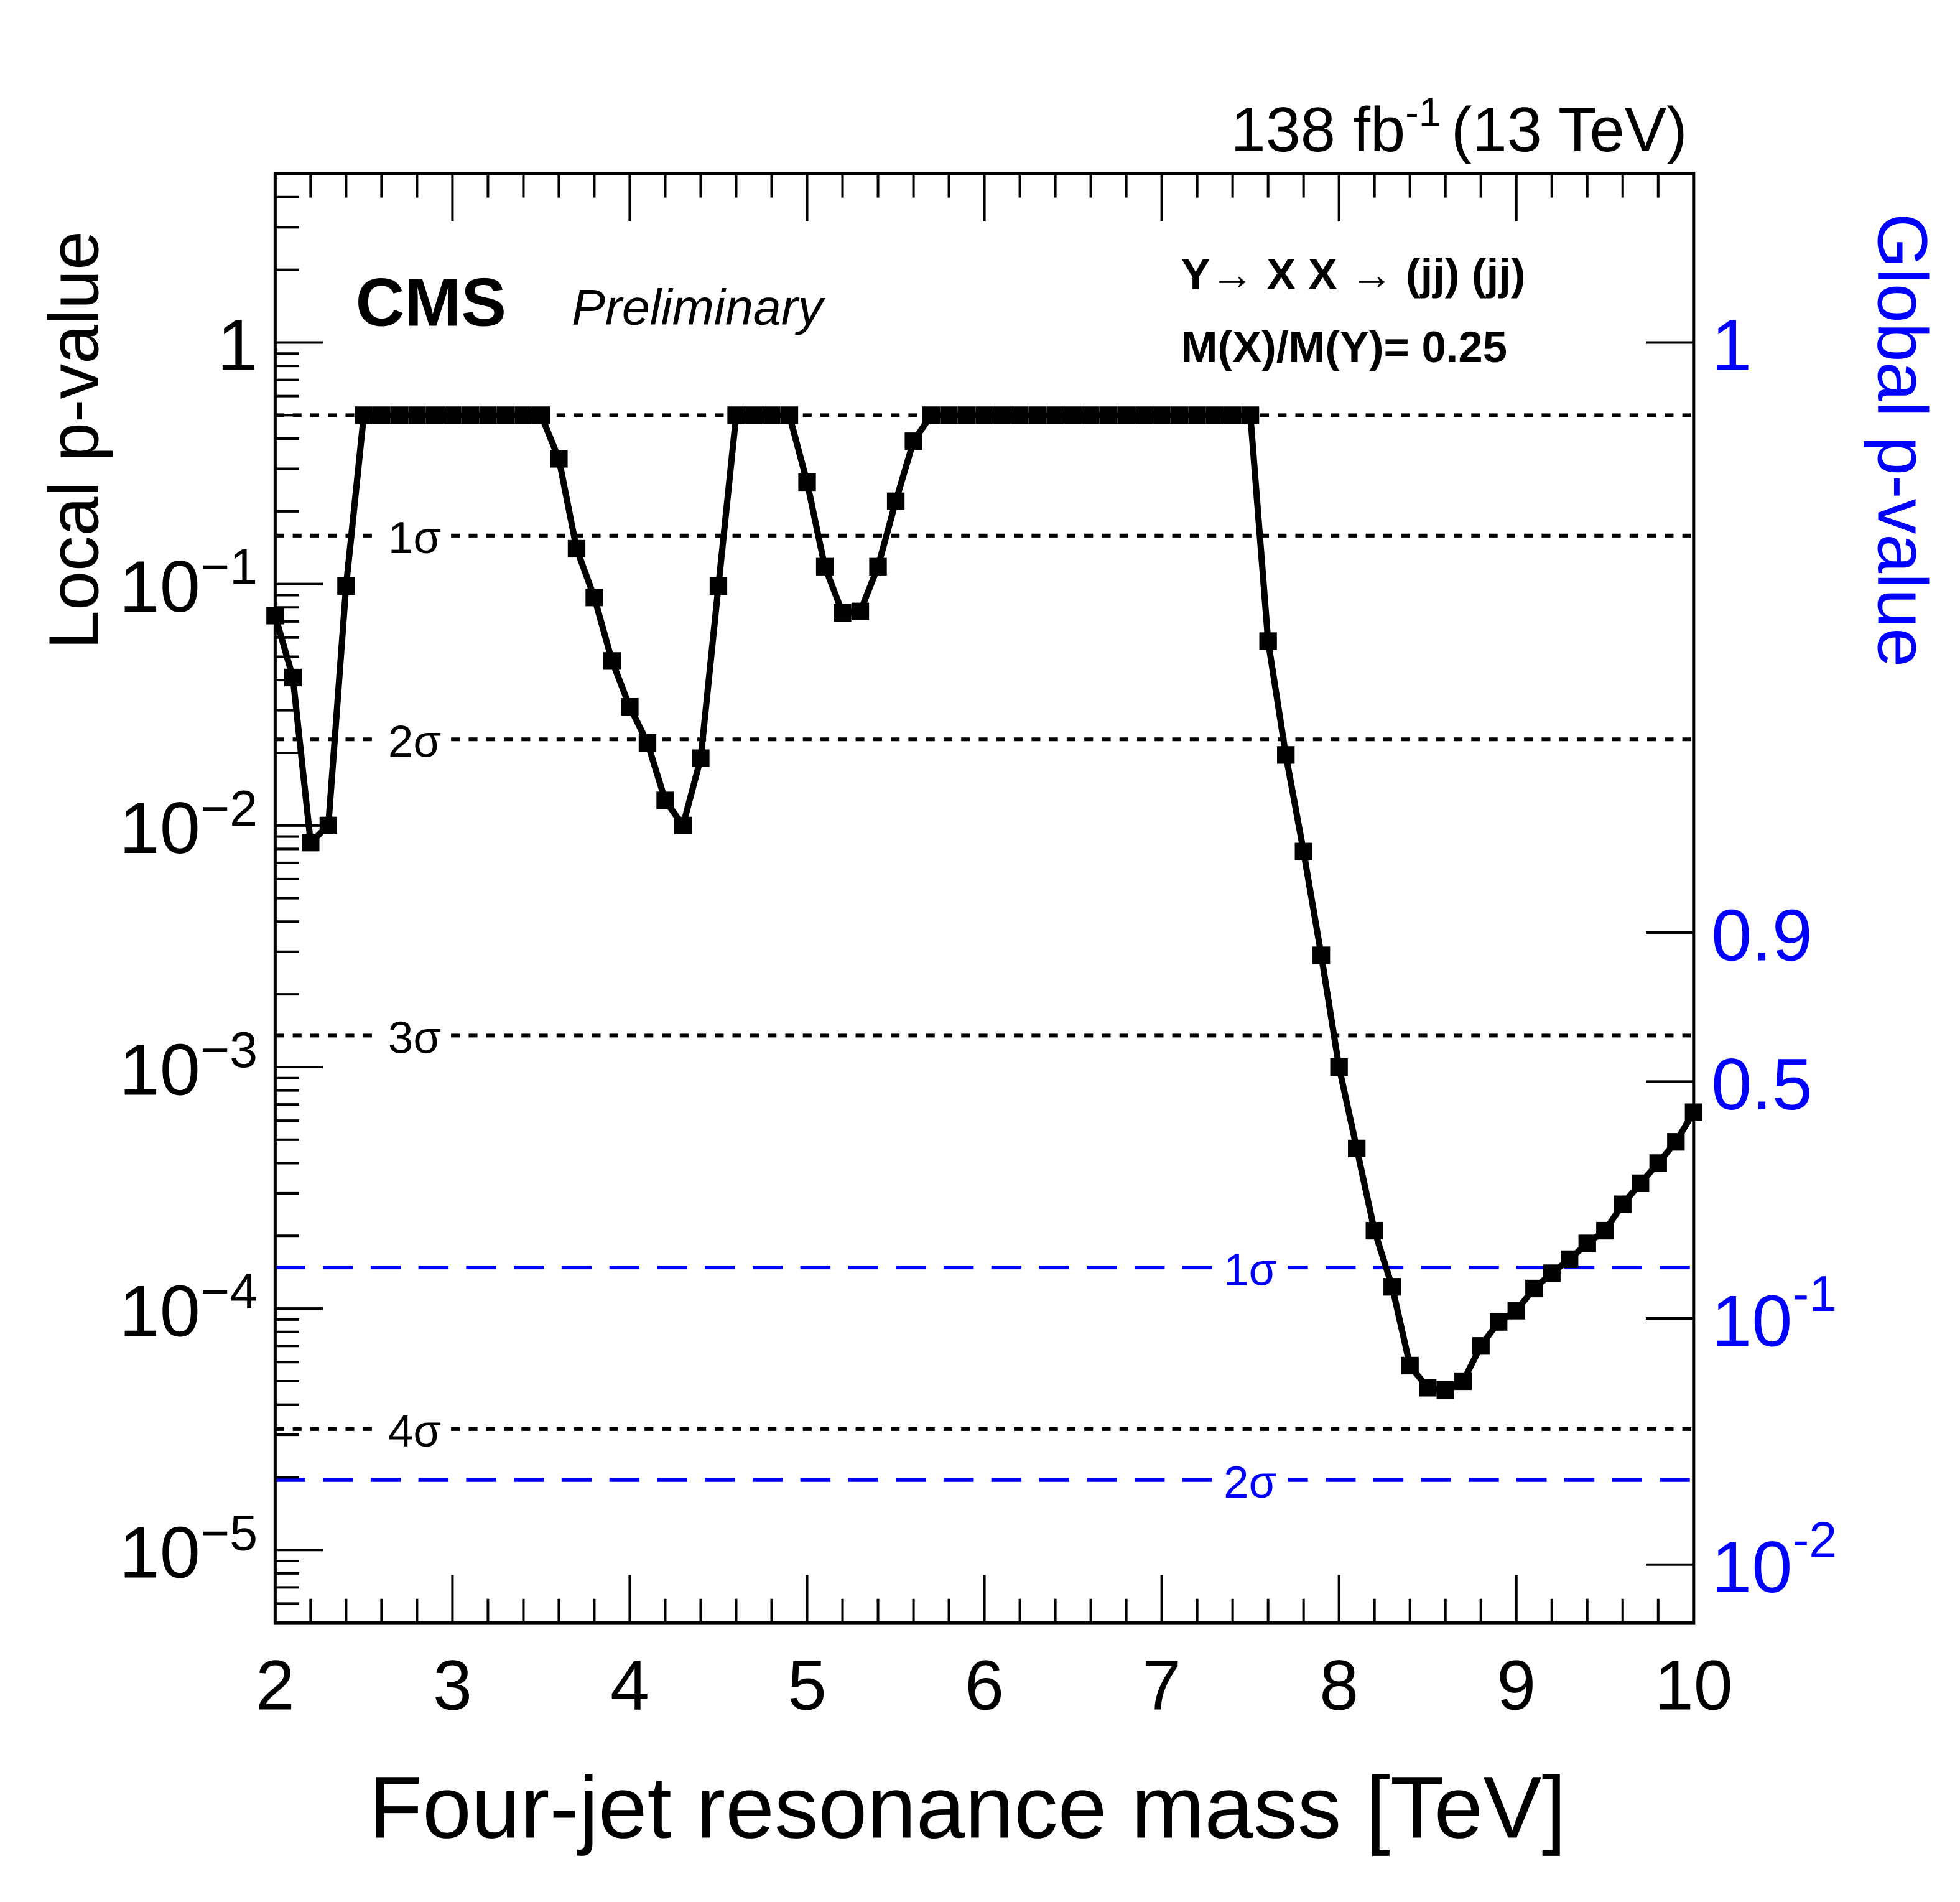  I want to click on y-tick-label: 10⁻², so click(188, 825).